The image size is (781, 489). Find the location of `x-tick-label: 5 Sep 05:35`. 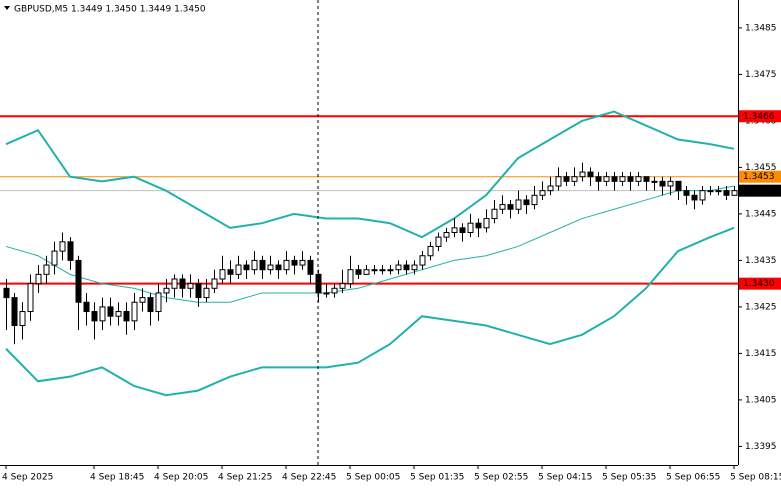

x-tick-label: 5 Sep 05:35 is located at coordinates (629, 478).